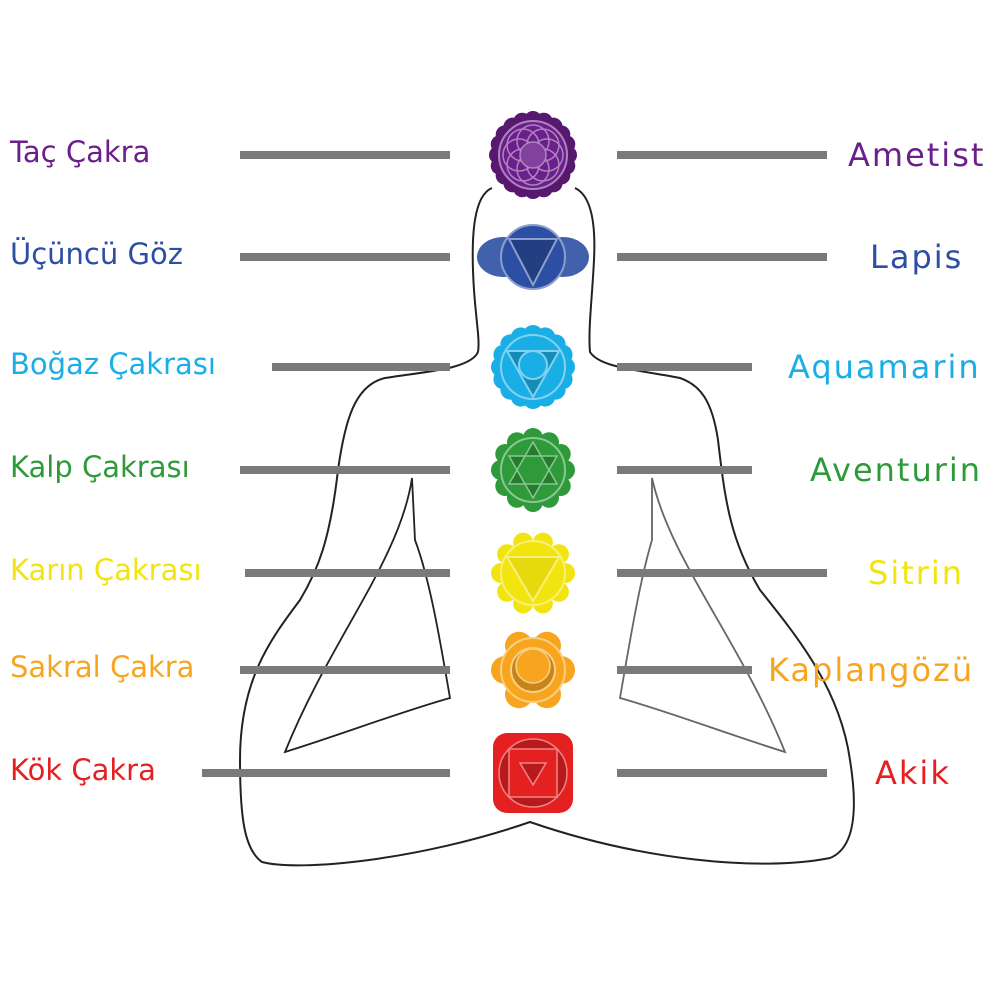  Describe the element at coordinates (83, 770) in the screenshot. I see `chakra-name-label: Kök Çakra` at that location.